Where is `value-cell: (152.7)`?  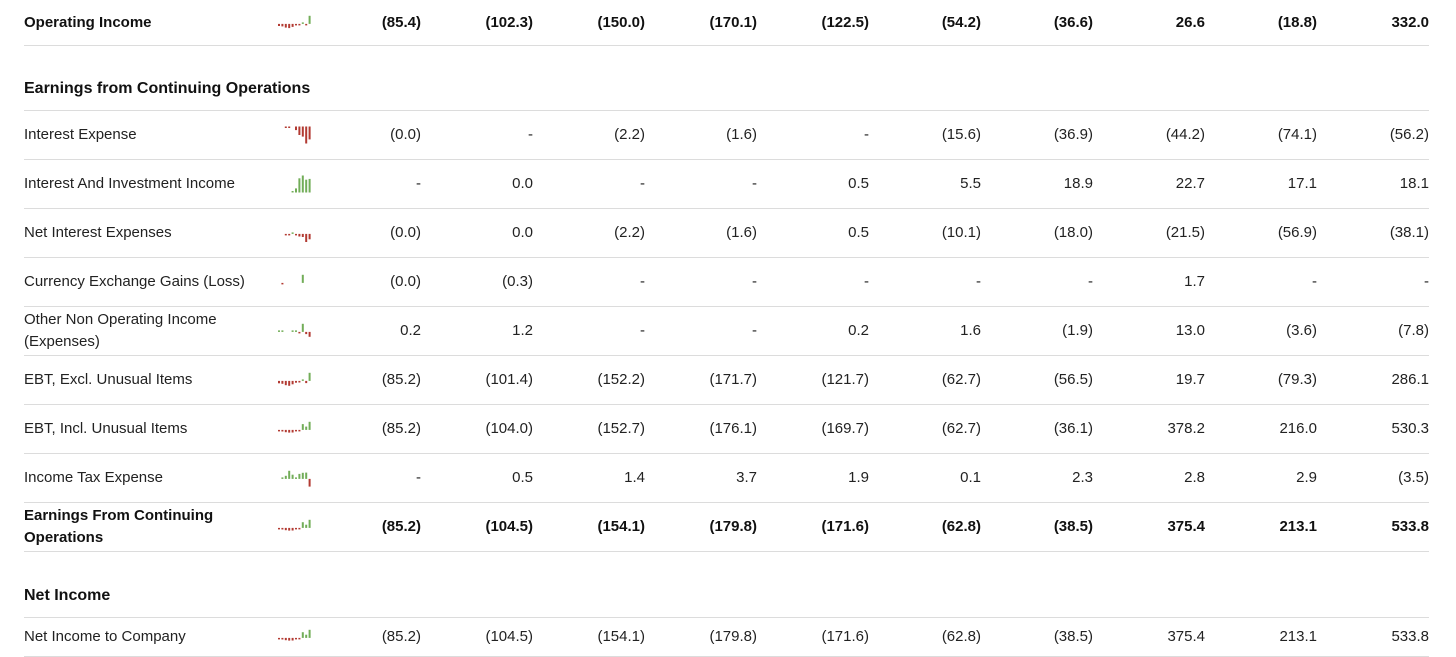 value-cell: (152.7) is located at coordinates (621, 428).